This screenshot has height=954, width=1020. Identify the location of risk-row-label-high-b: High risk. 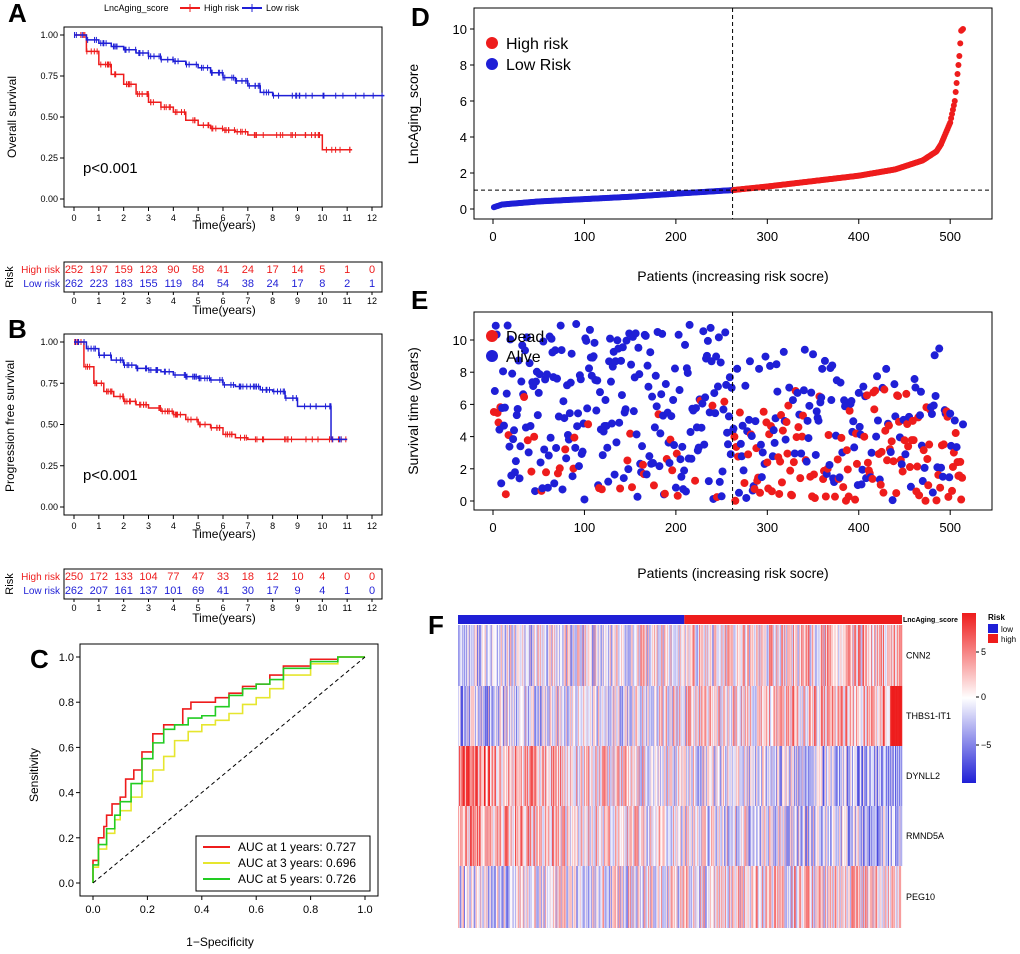
(41, 577).